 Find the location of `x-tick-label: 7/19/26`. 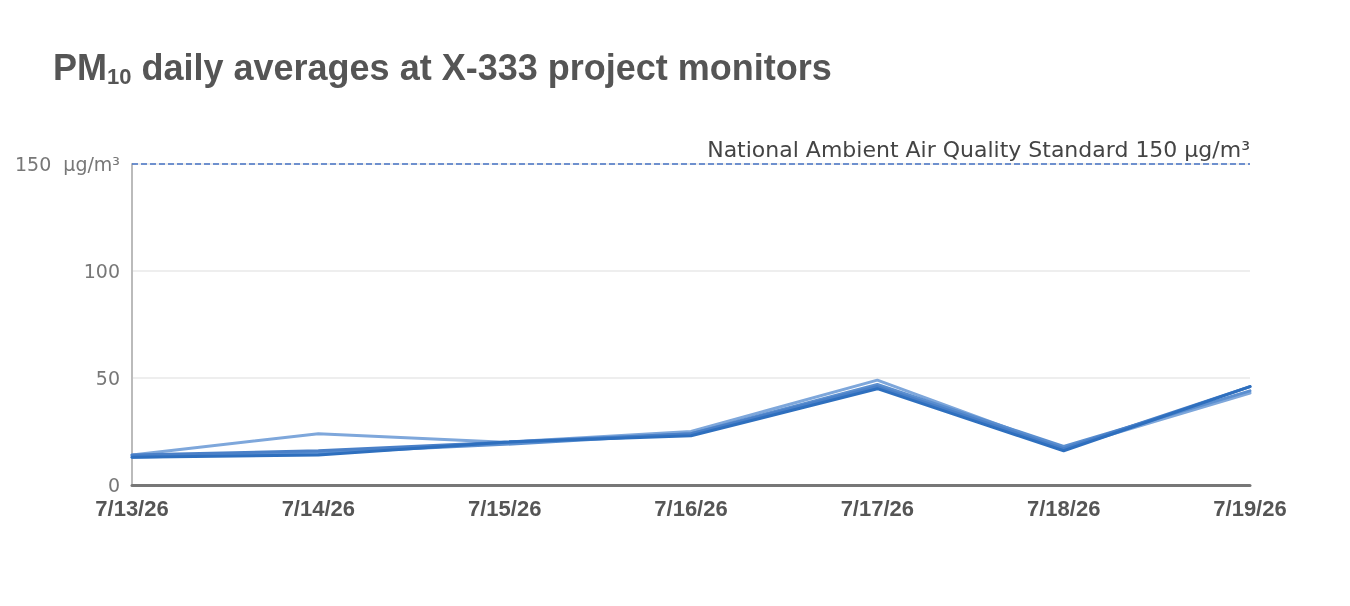

x-tick-label: 7/19/26 is located at coordinates (1250, 508).